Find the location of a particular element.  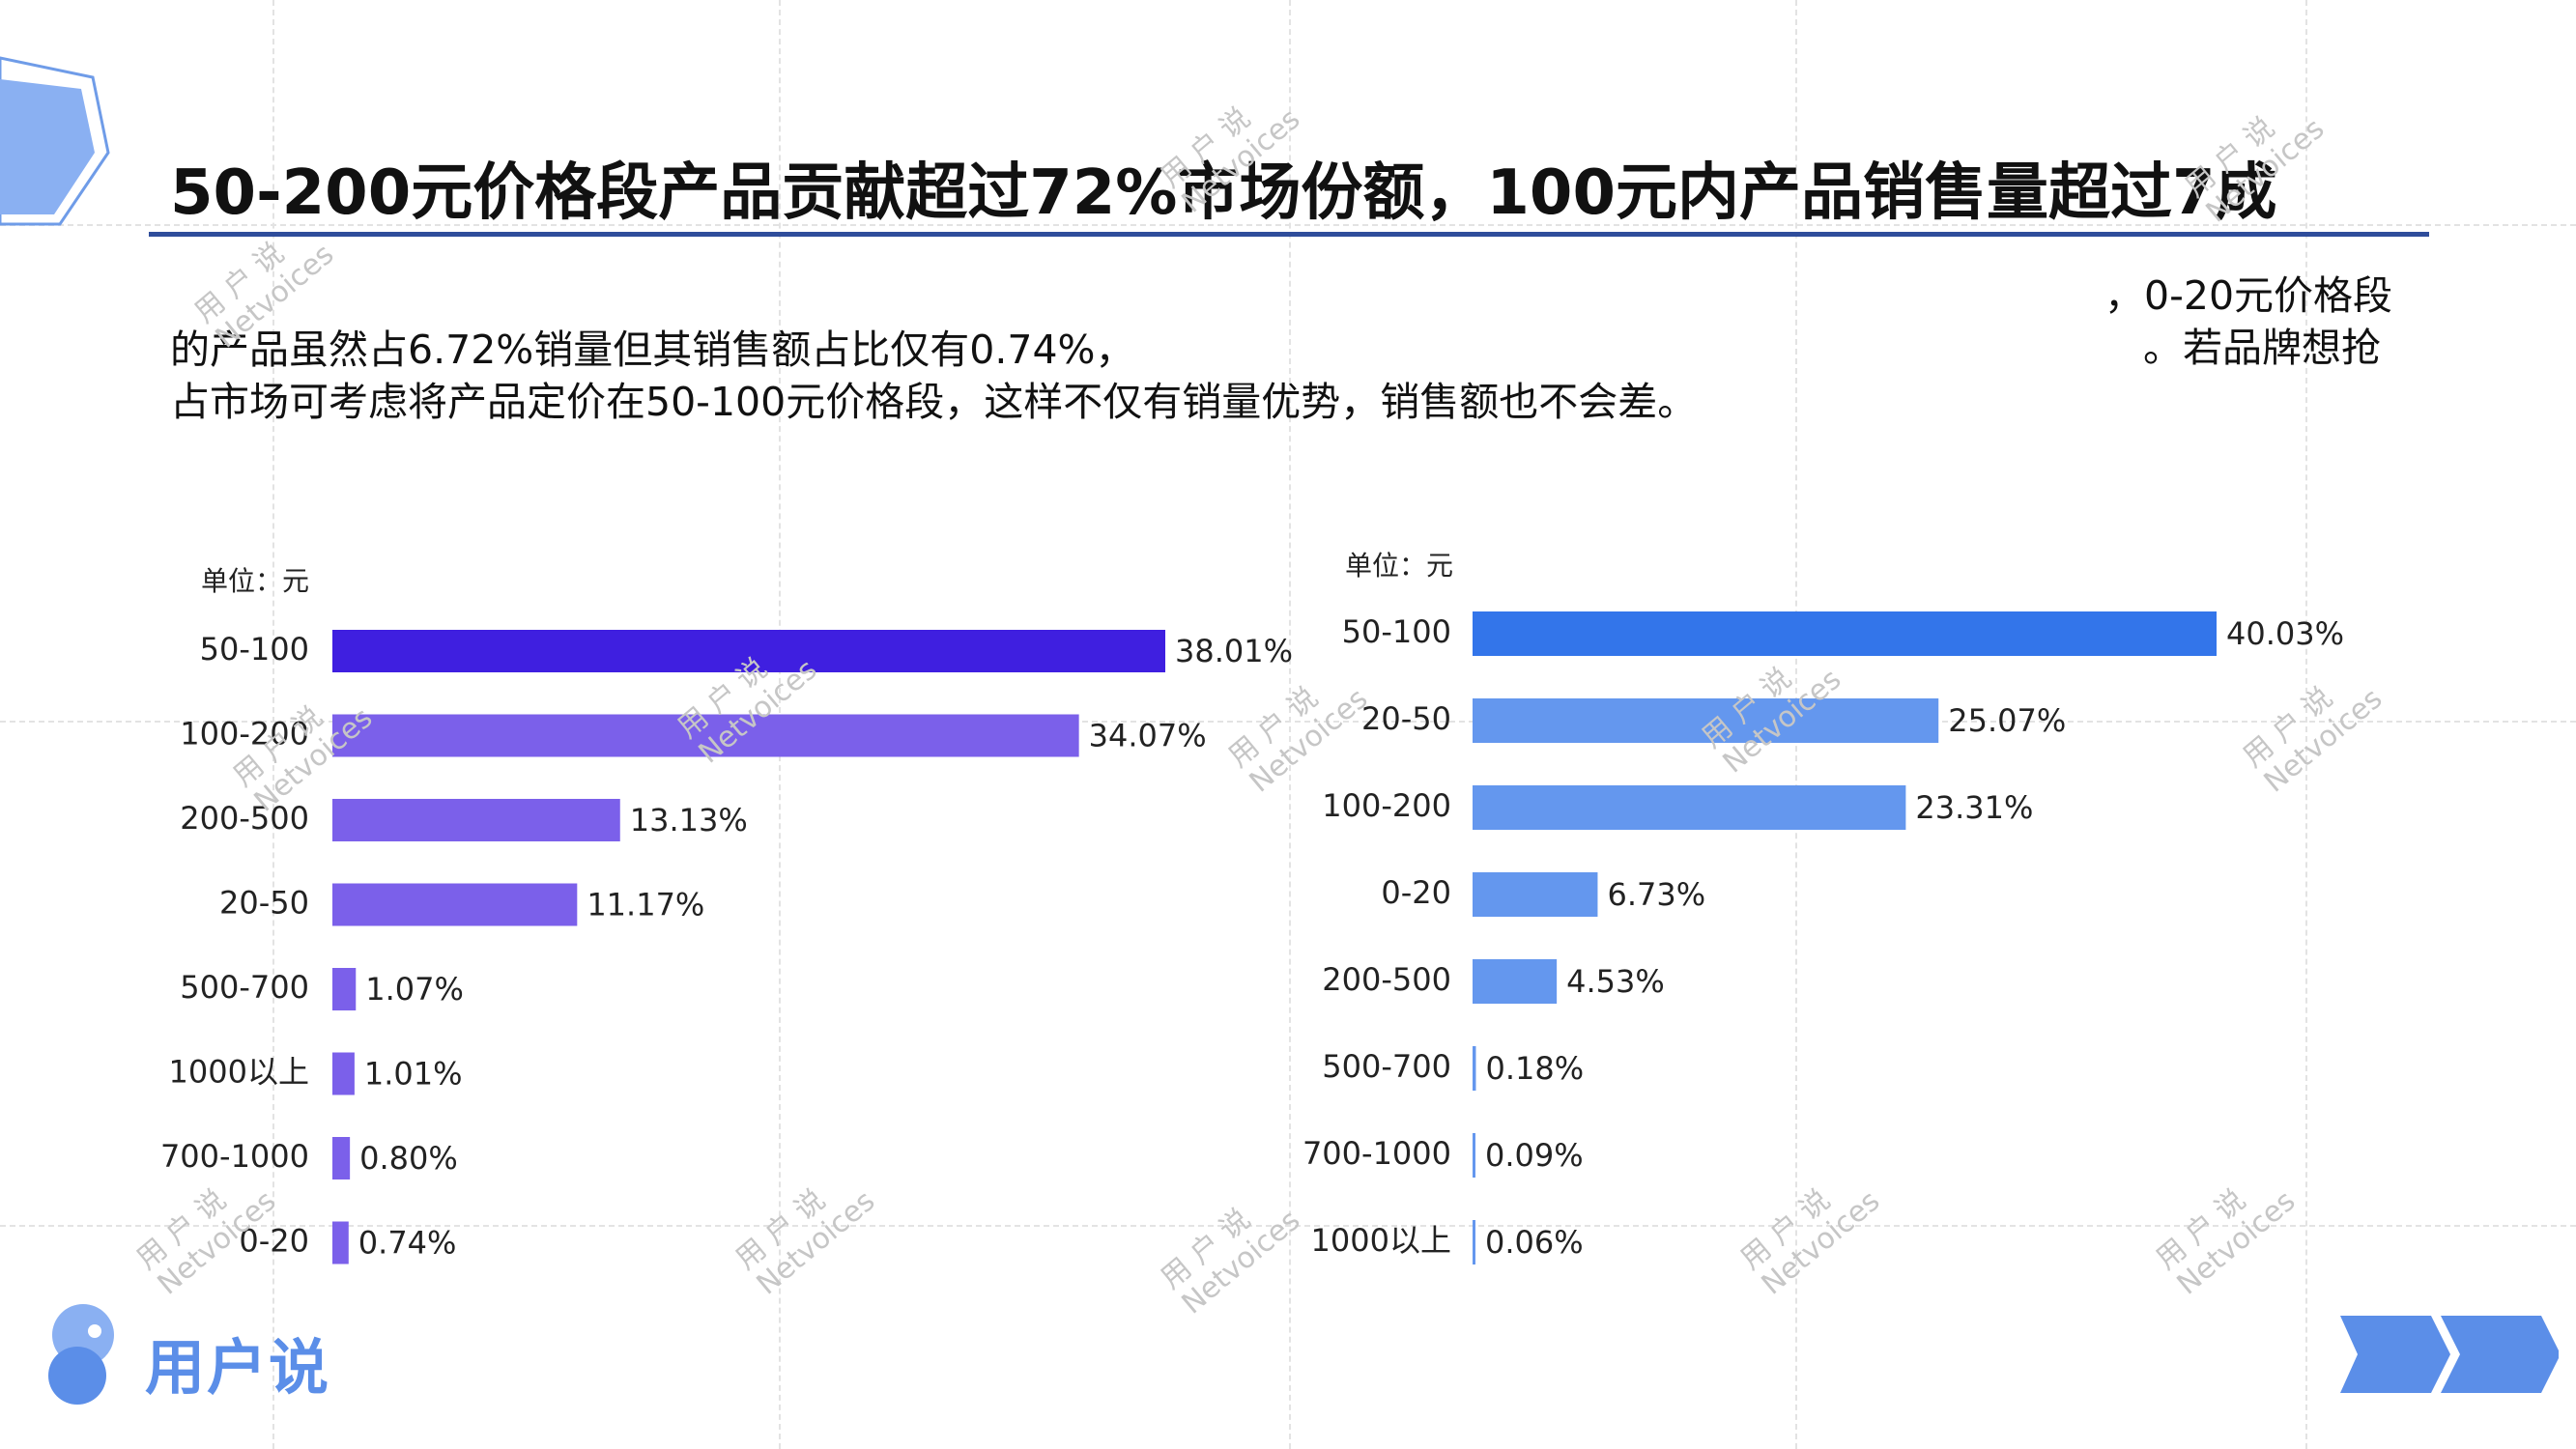

summary-text-right-1: ，0-20元价格段 is located at coordinates (2248, 295).